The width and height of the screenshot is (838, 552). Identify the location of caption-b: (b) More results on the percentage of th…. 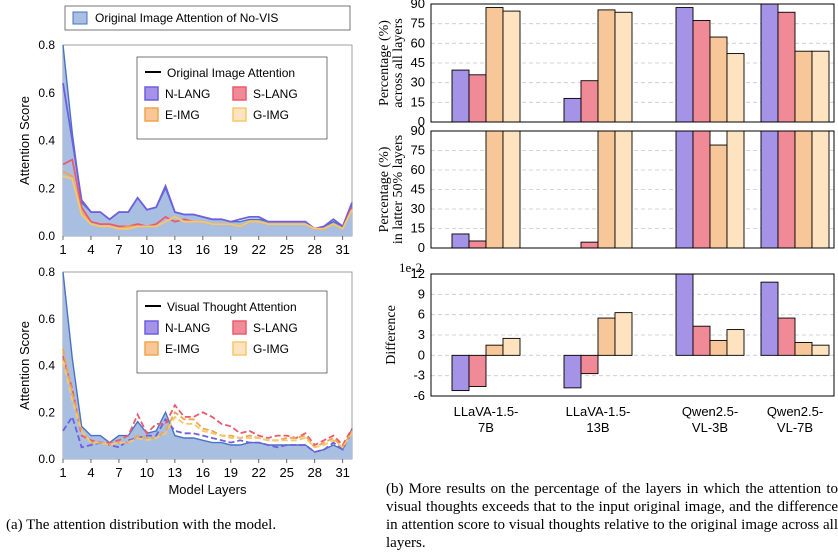
(612, 516).